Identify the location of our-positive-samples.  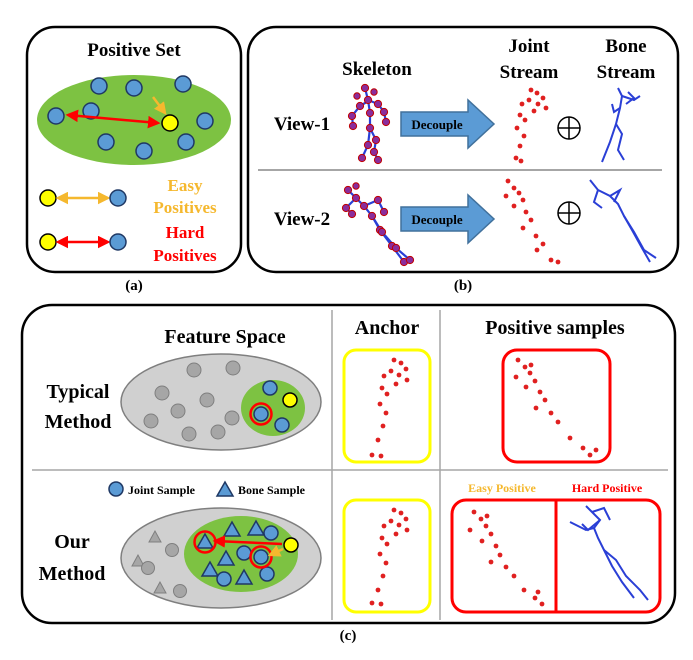
(237, 553).